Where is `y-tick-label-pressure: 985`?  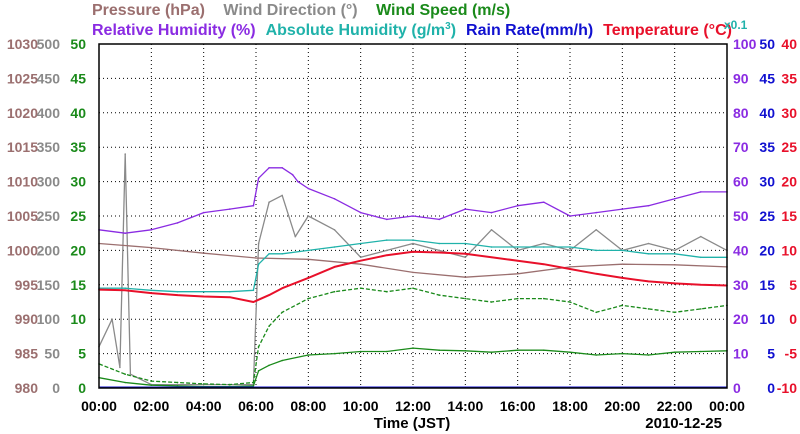
y-tick-label-pressure: 985 is located at coordinates (27, 354).